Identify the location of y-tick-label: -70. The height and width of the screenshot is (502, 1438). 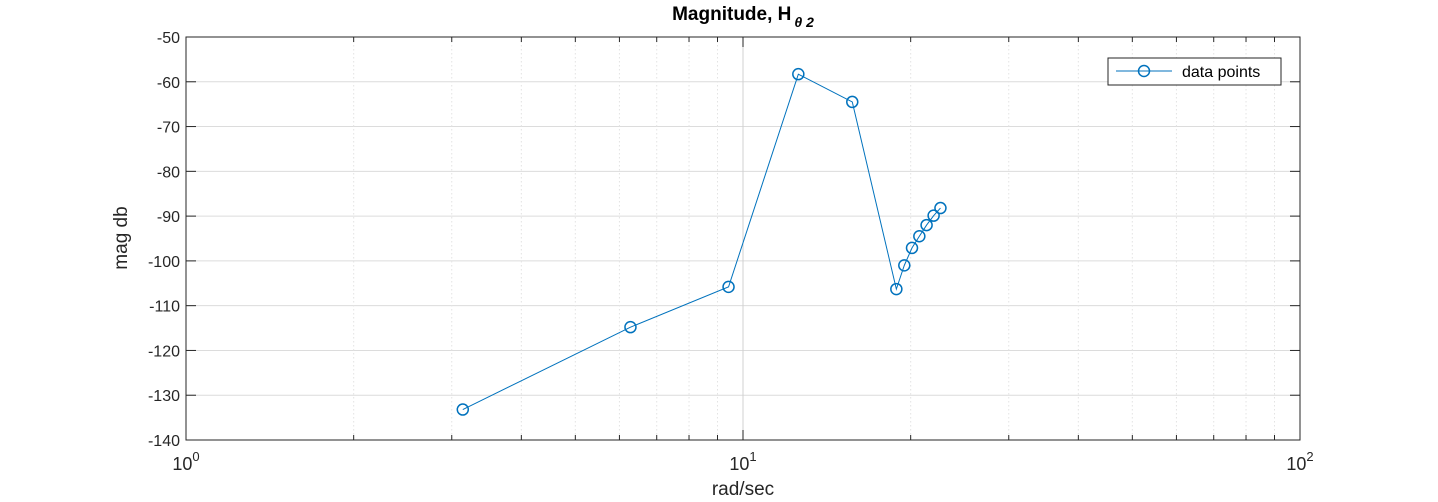
(168, 128).